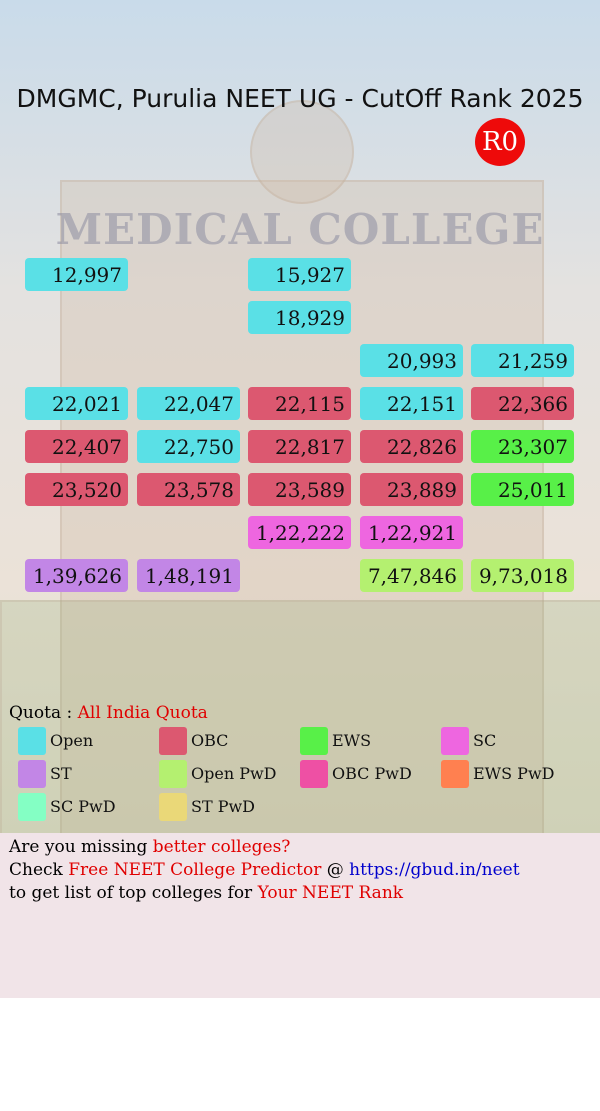 The width and height of the screenshot is (600, 1111). I want to click on legend-label: SC PwD, so click(83, 806).